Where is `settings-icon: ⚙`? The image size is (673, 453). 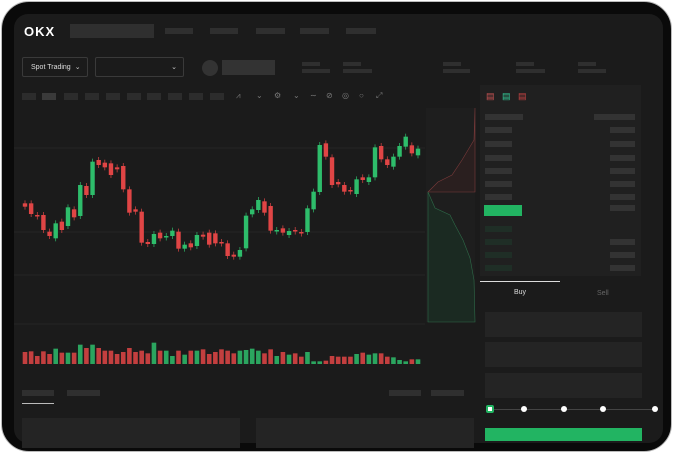
settings-icon: ⚙ is located at coordinates (278, 95).